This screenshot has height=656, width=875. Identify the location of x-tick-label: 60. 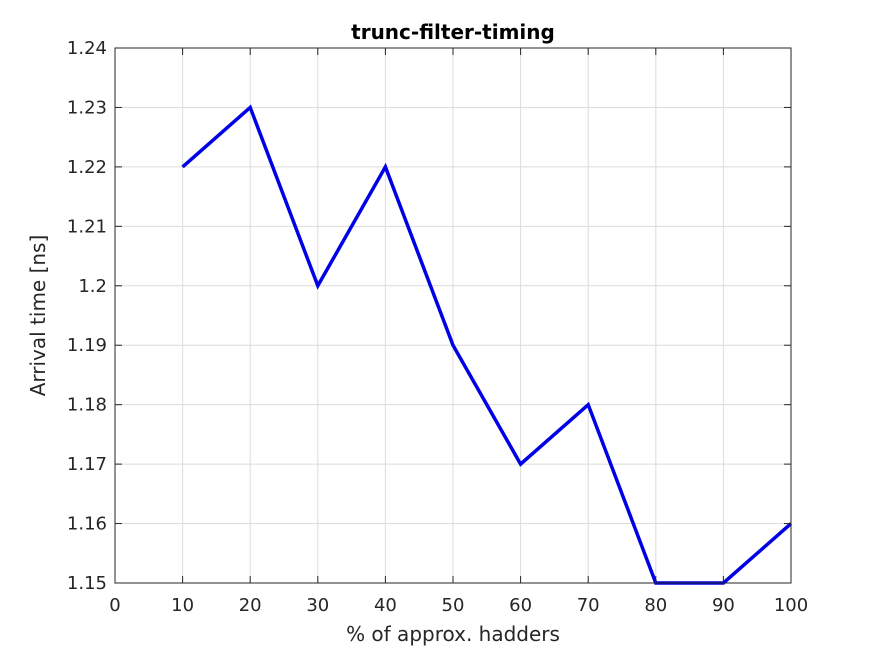
(520, 605).